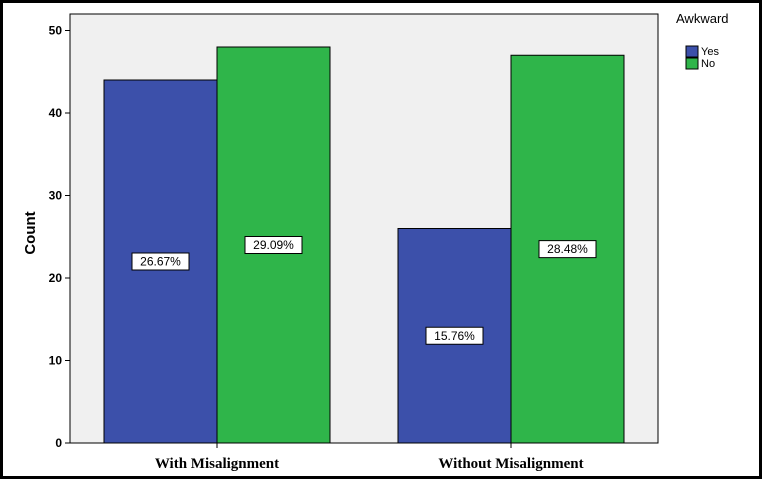 The height and width of the screenshot is (481, 762). What do you see at coordinates (56, 113) in the screenshot?
I see `y-tick-label: 40` at bounding box center [56, 113].